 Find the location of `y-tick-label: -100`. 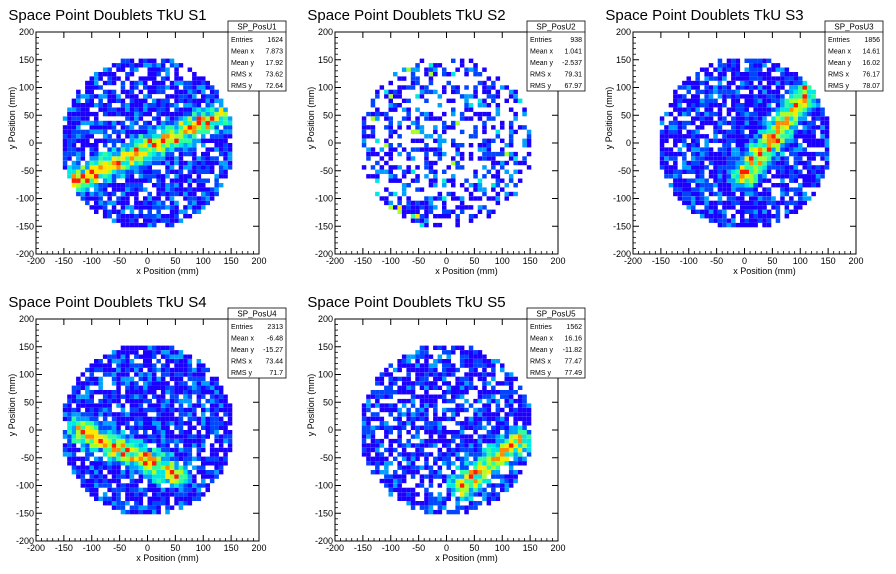

y-tick-label: -100 is located at coordinates (324, 199).